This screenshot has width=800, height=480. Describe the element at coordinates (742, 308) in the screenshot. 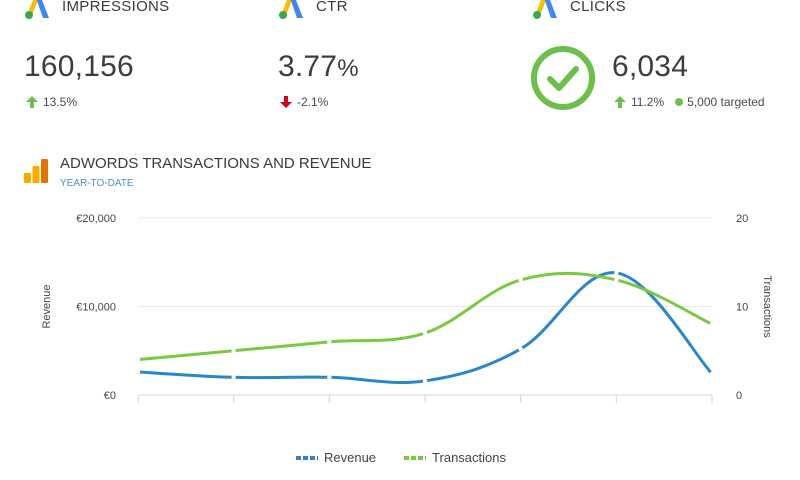

I see `y2-tick-label: 10` at that location.